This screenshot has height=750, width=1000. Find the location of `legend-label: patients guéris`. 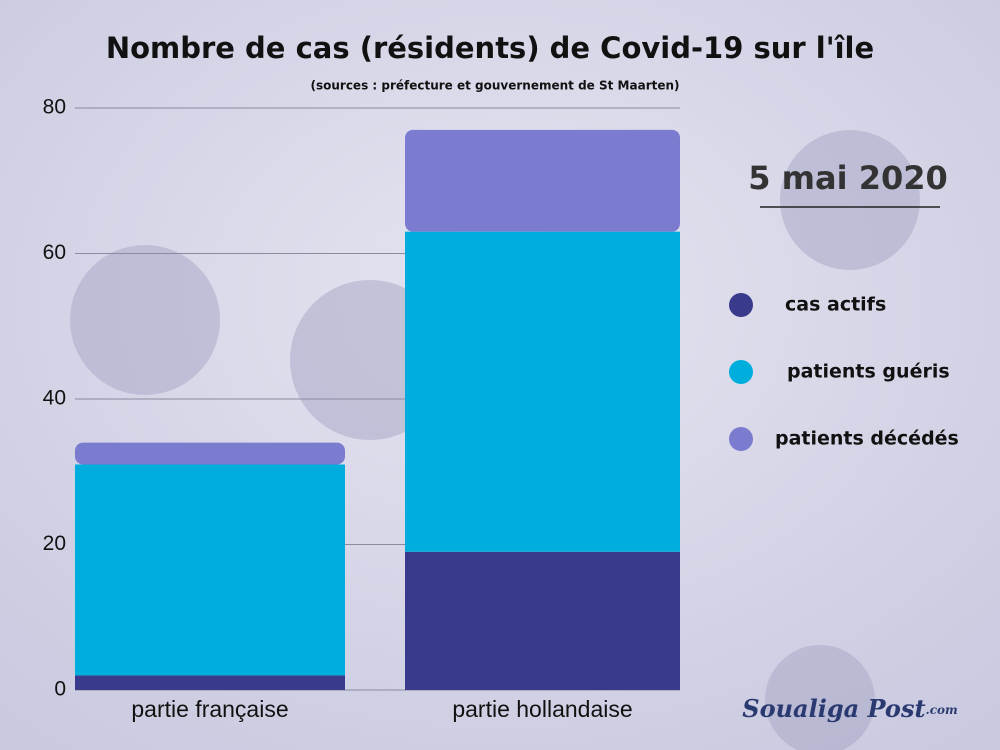

legend-label: patients guéris is located at coordinates (868, 372).